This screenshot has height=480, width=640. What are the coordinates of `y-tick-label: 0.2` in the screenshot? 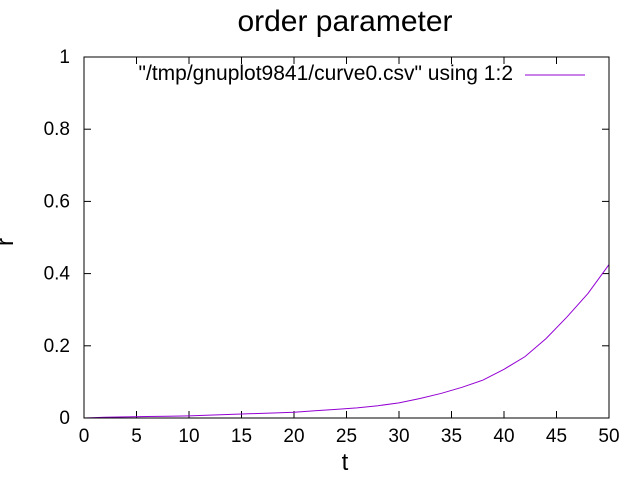 It's located at (57, 346).